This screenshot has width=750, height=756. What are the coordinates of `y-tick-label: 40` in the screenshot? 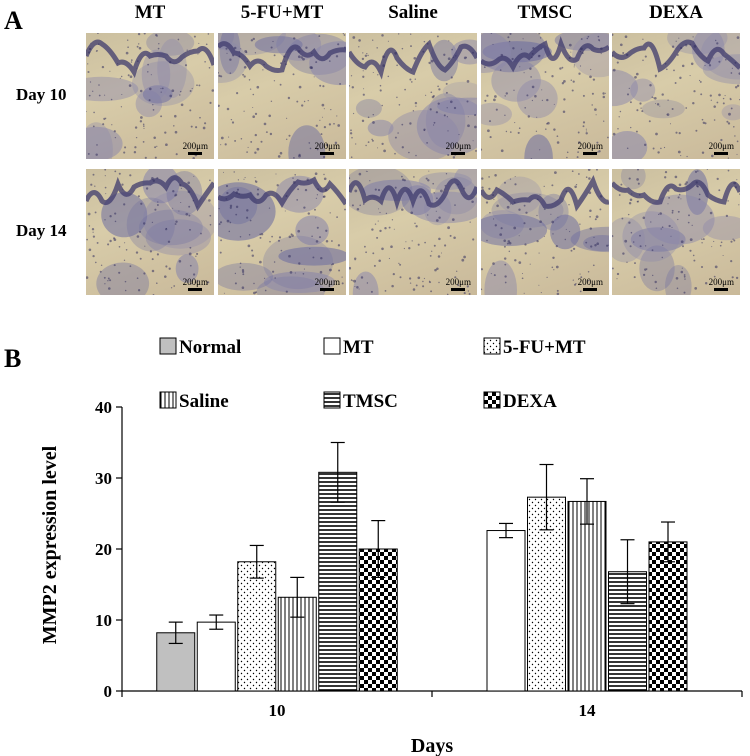 It's located at (103, 407).